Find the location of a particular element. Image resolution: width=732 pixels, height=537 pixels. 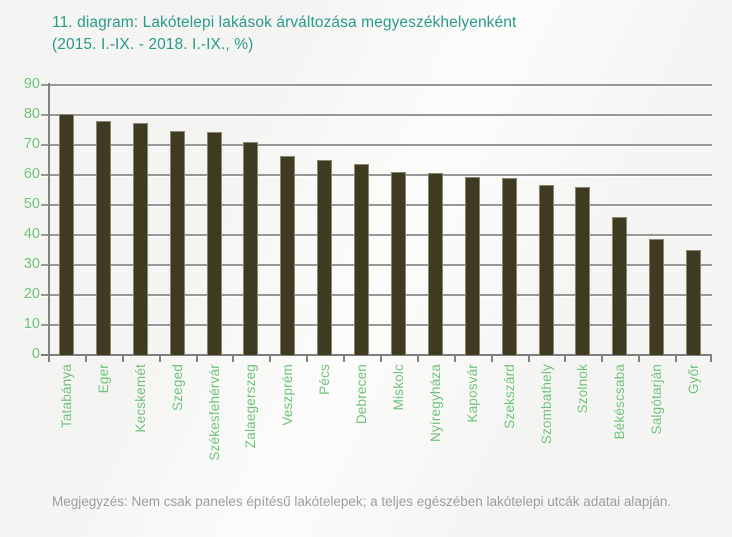

x-tick-label-miskolc: Miskolc is located at coordinates (398, 387).